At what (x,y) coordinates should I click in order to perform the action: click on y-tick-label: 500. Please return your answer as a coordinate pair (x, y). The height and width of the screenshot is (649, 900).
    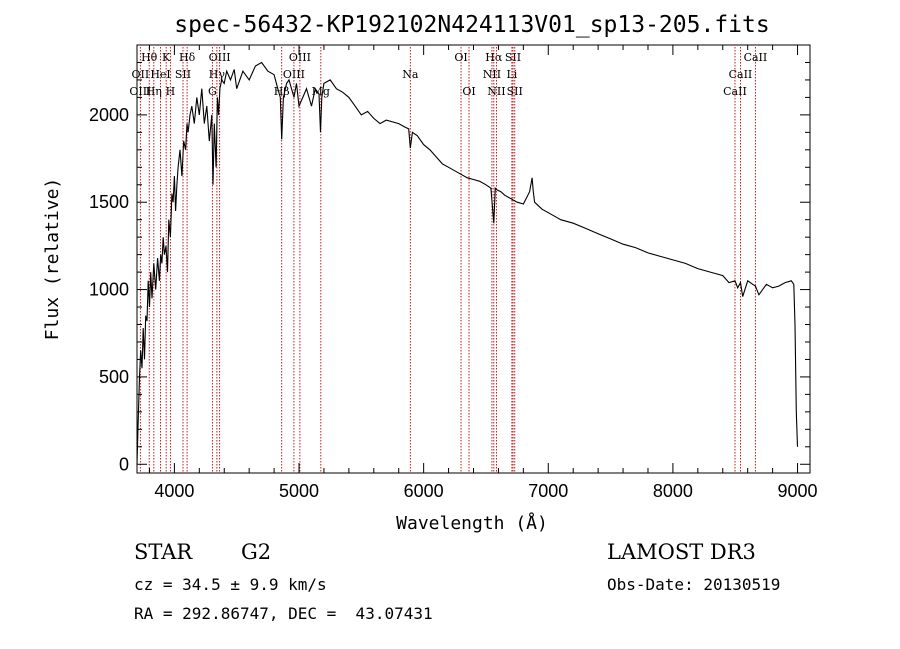
    Looking at the image, I should click on (114, 377).